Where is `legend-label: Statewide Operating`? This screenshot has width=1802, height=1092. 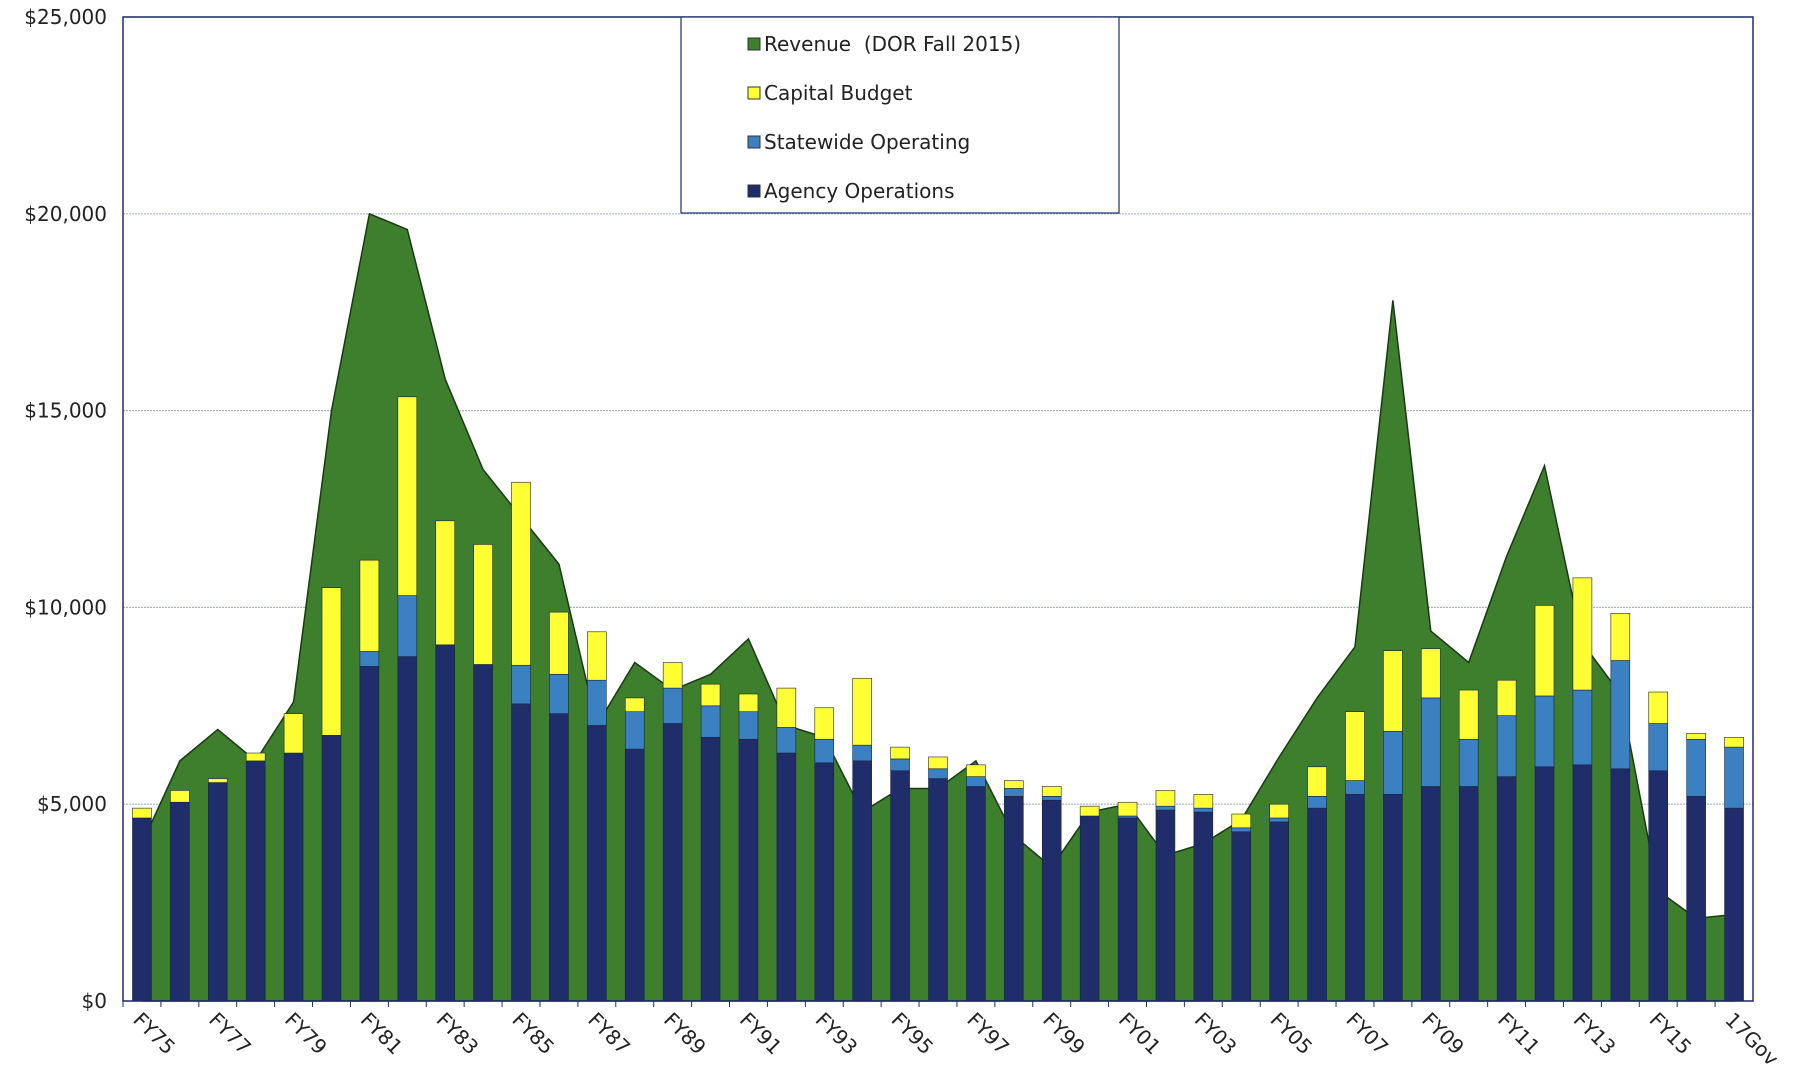 legend-label: Statewide Operating is located at coordinates (867, 142).